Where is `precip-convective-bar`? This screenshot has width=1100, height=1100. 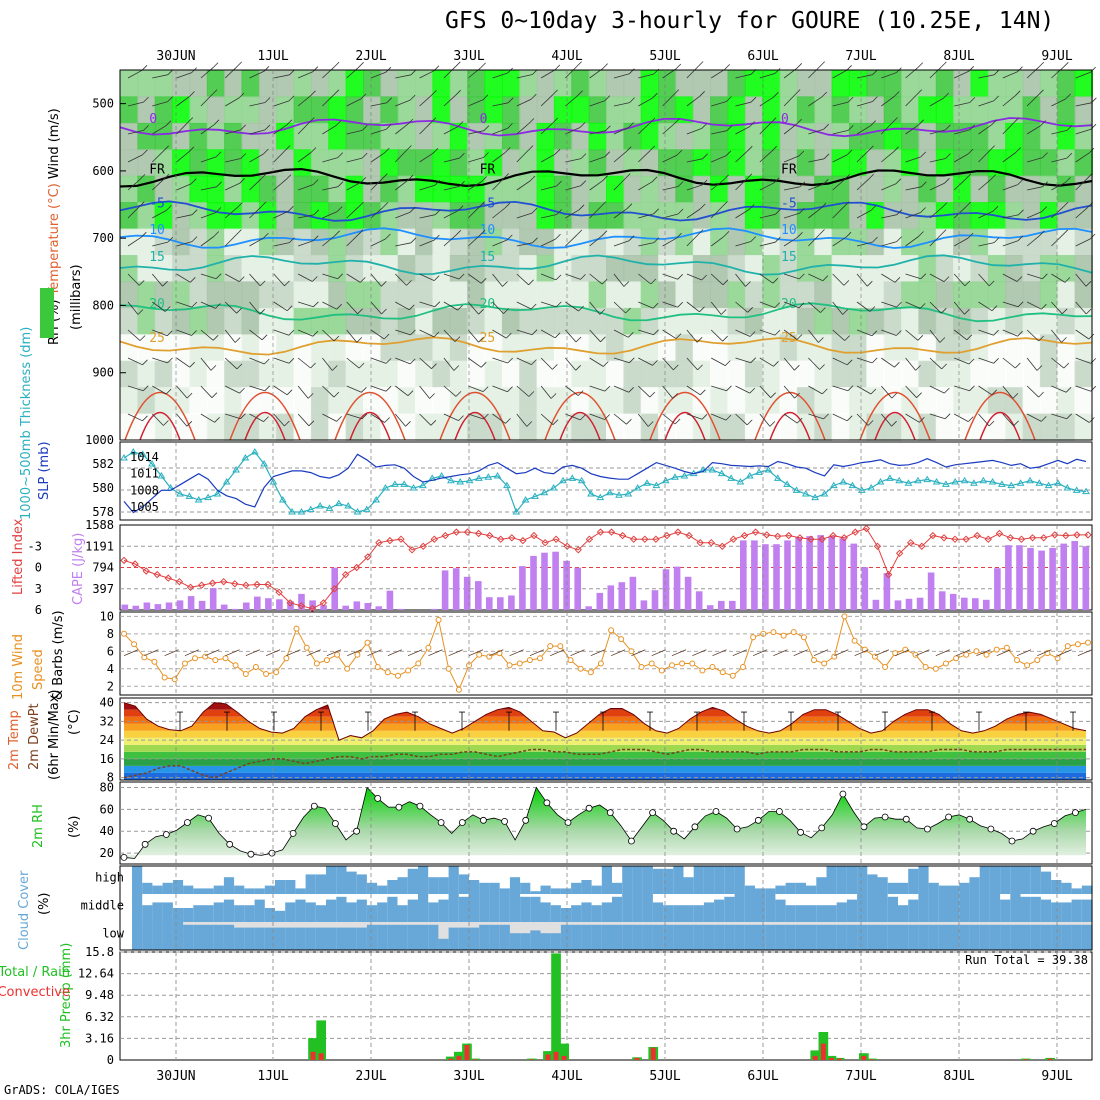 precip-convective-bar is located at coordinates (864, 1057).